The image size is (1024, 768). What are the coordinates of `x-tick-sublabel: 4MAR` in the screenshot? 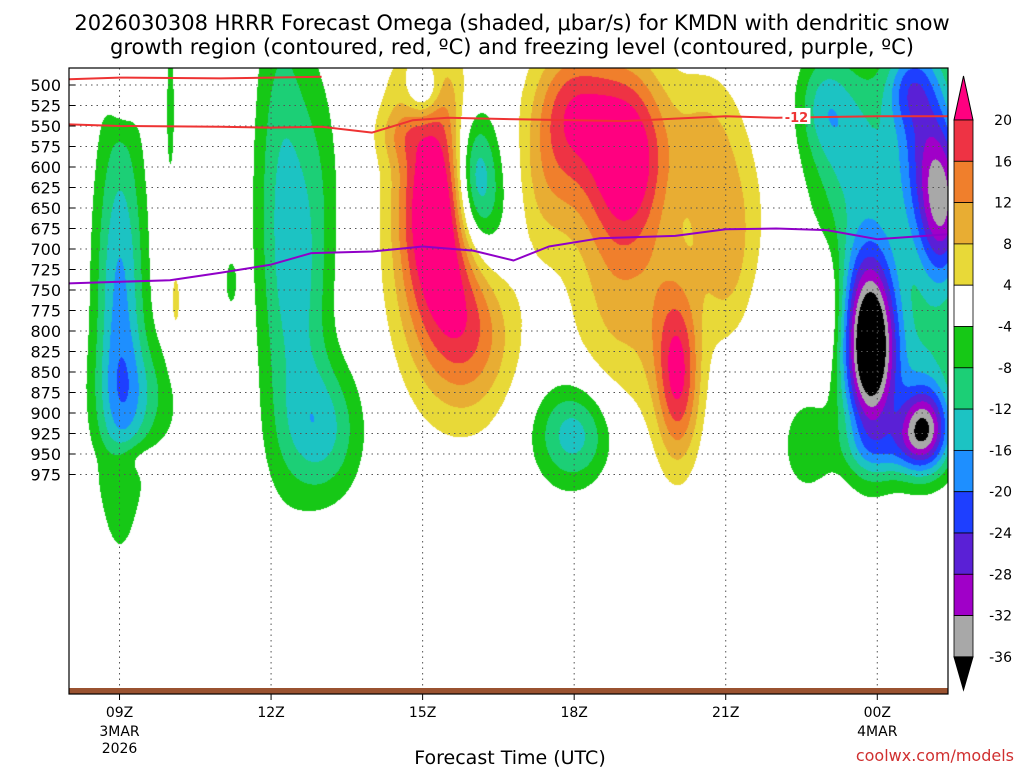 It's located at (877, 732).